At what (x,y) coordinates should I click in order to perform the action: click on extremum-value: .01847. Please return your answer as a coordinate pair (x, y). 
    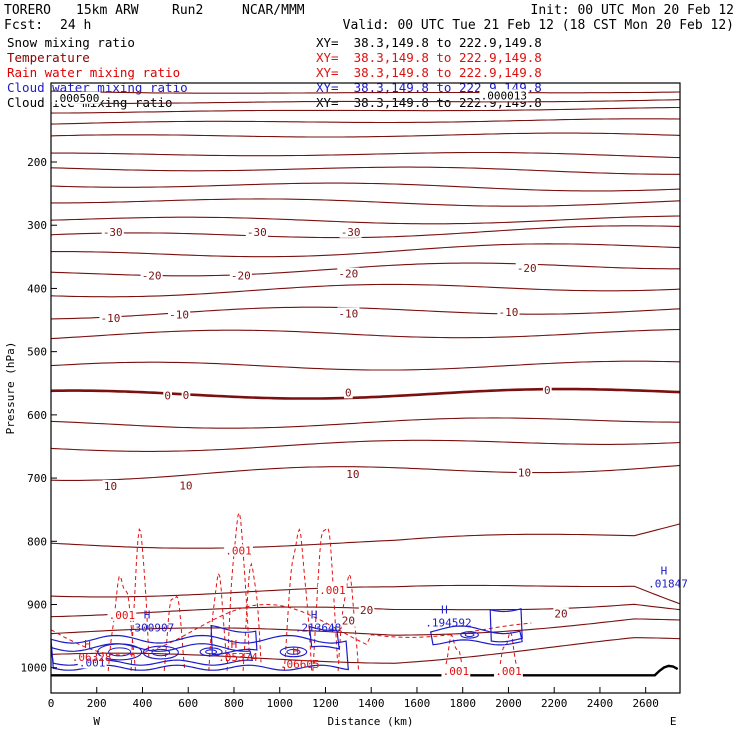
    Looking at the image, I should click on (668, 583).